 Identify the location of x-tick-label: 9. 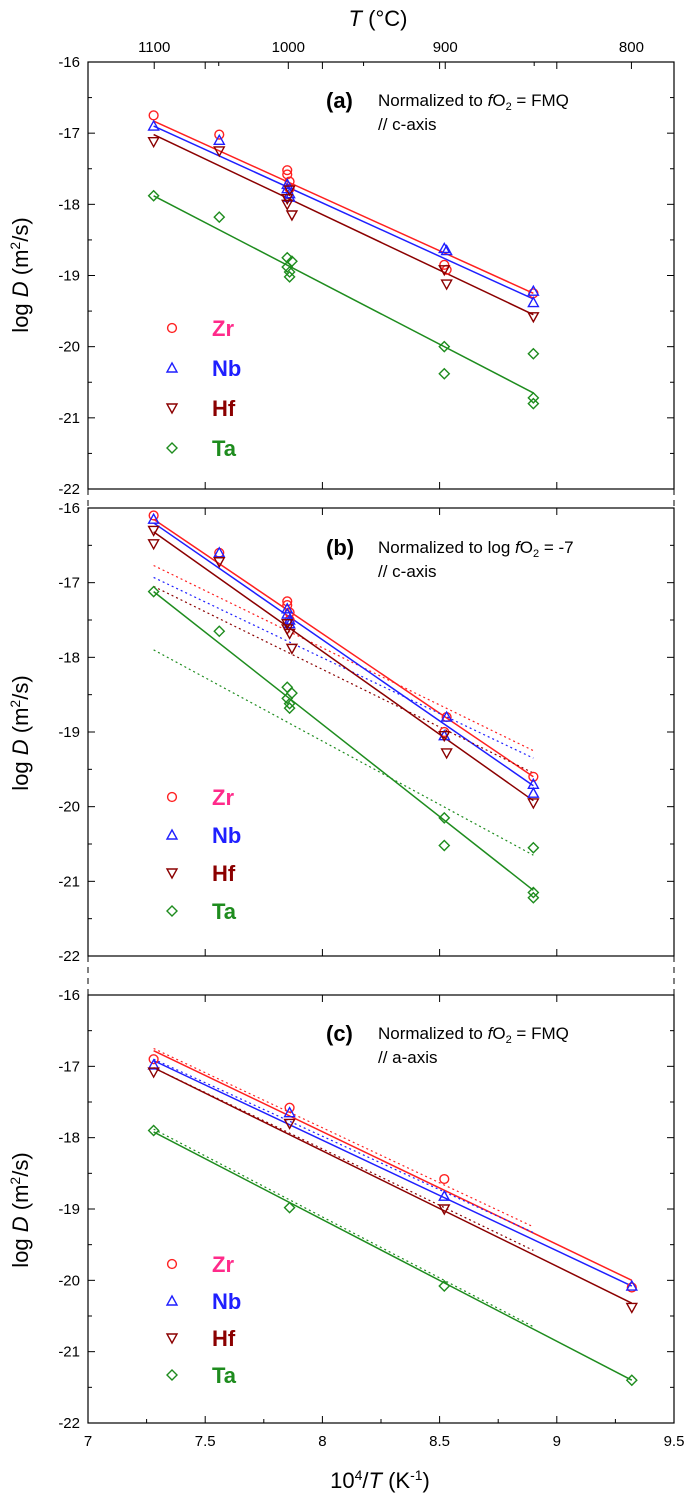
(557, 1441).